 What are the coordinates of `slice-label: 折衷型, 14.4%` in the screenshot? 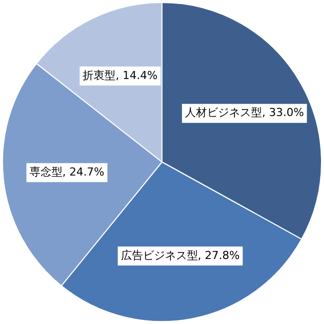 It's located at (120, 75).